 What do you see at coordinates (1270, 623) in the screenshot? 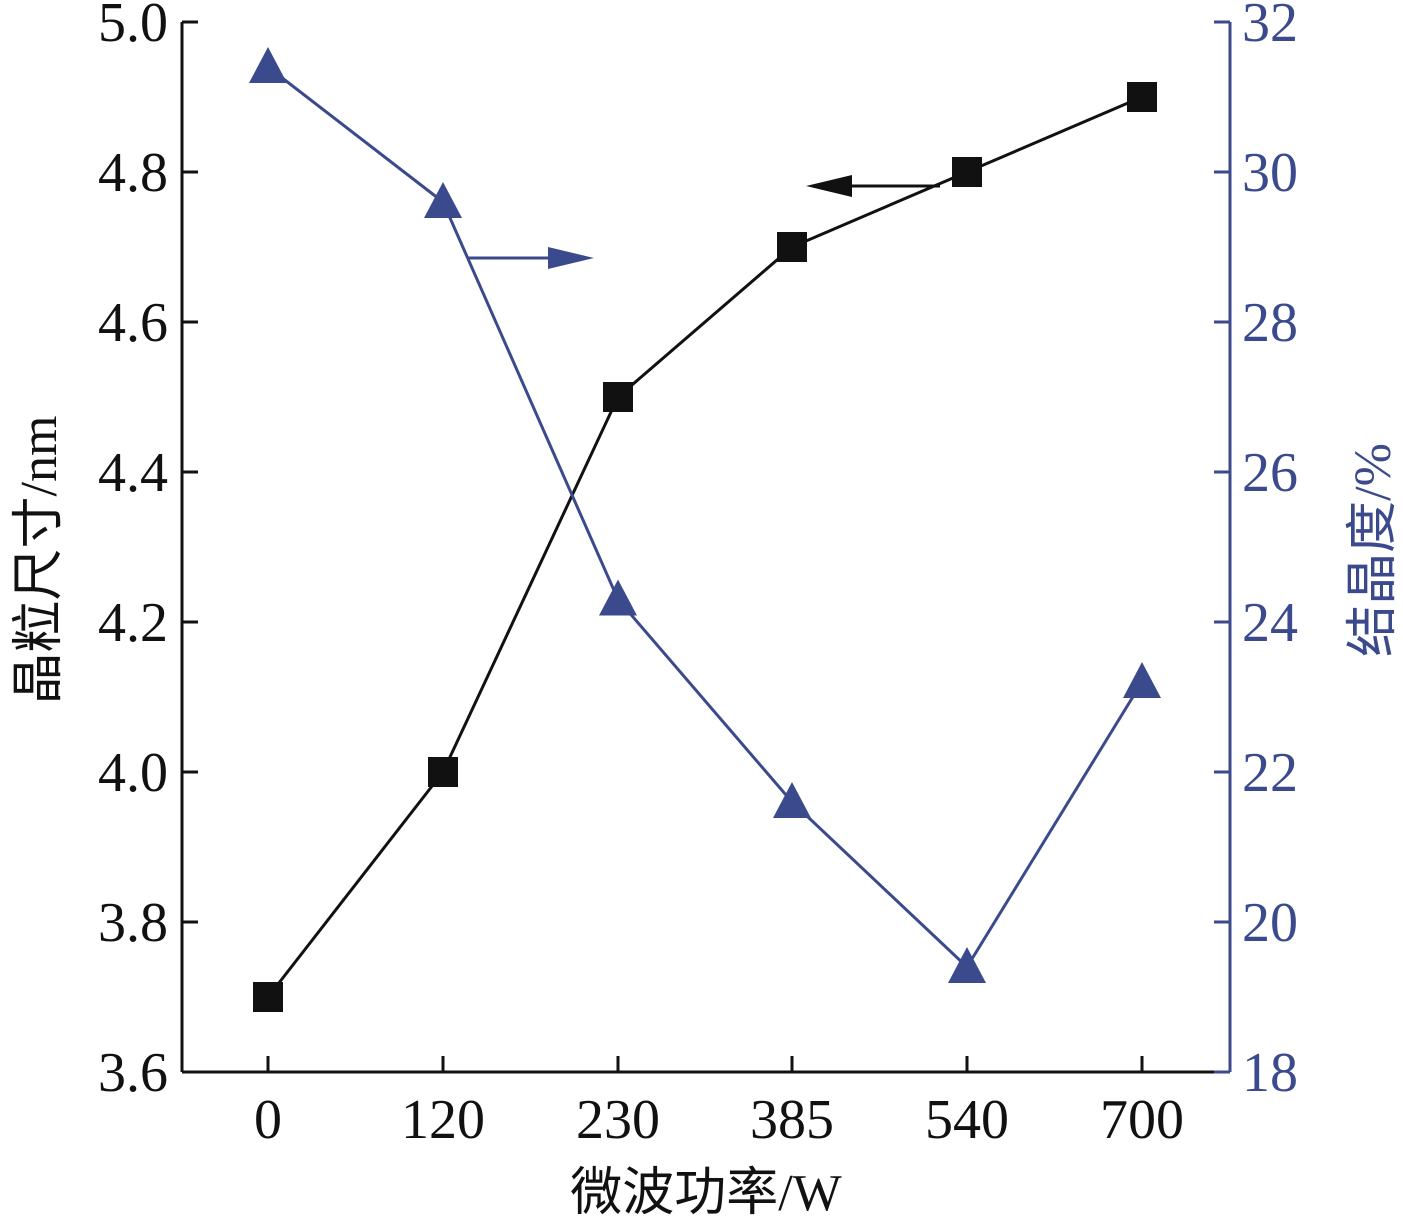
I see `right-y-tick-label: 24` at bounding box center [1270, 623].